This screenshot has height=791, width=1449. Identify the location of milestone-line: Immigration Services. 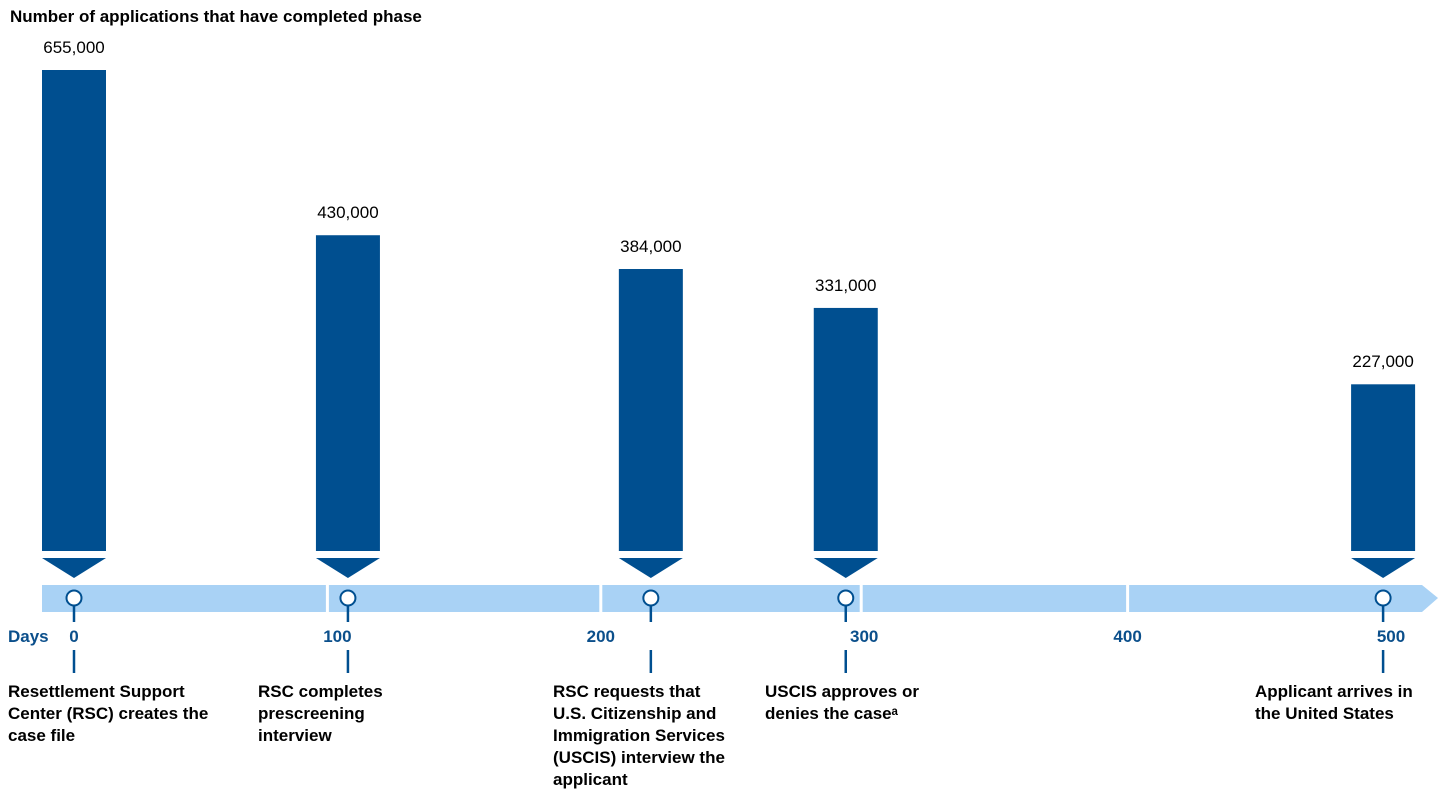
(639, 735).